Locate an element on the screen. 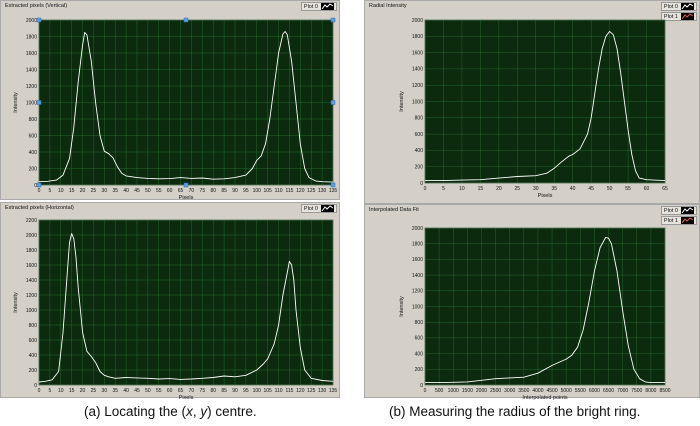 Image resolution: width=700 pixels, height=426 pixels. x-tick-label: 7500 is located at coordinates (636, 391).